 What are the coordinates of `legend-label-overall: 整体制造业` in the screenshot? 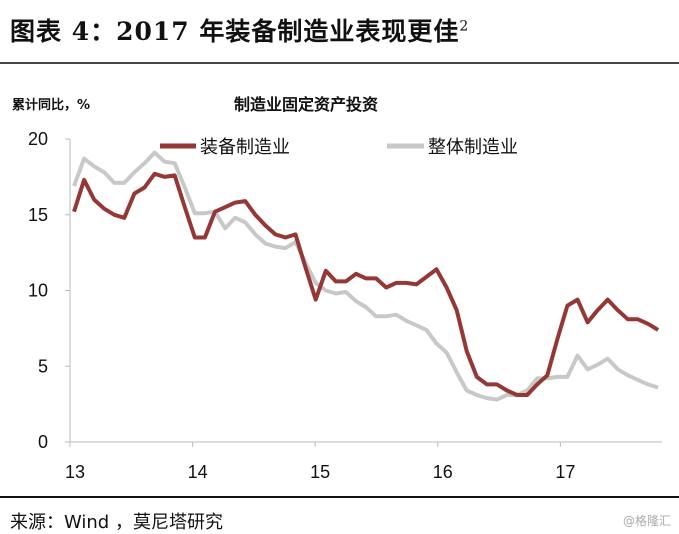 It's located at (473, 147).